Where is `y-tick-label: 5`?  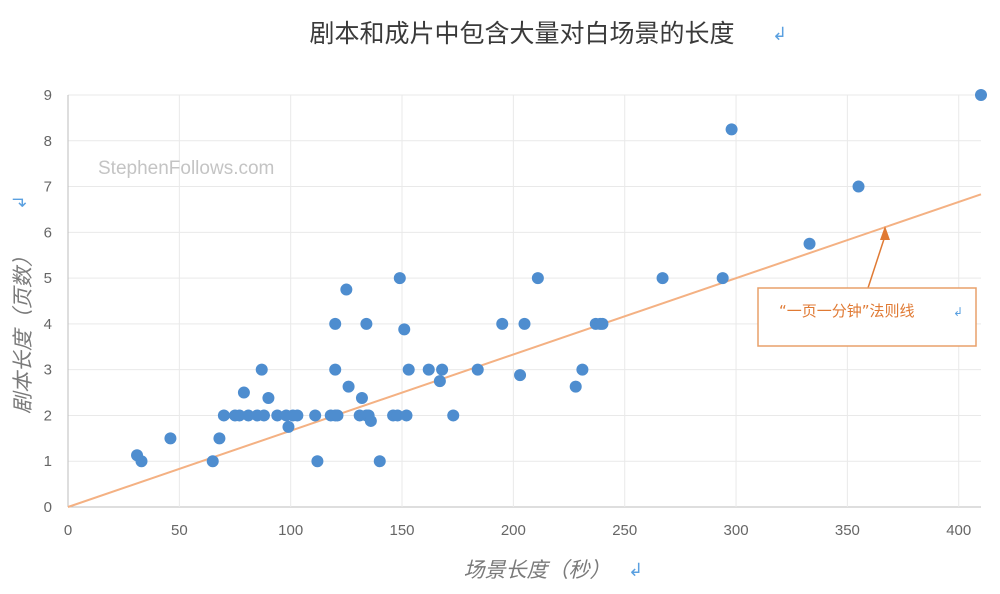
y-tick-label: 5 is located at coordinates (48, 278).